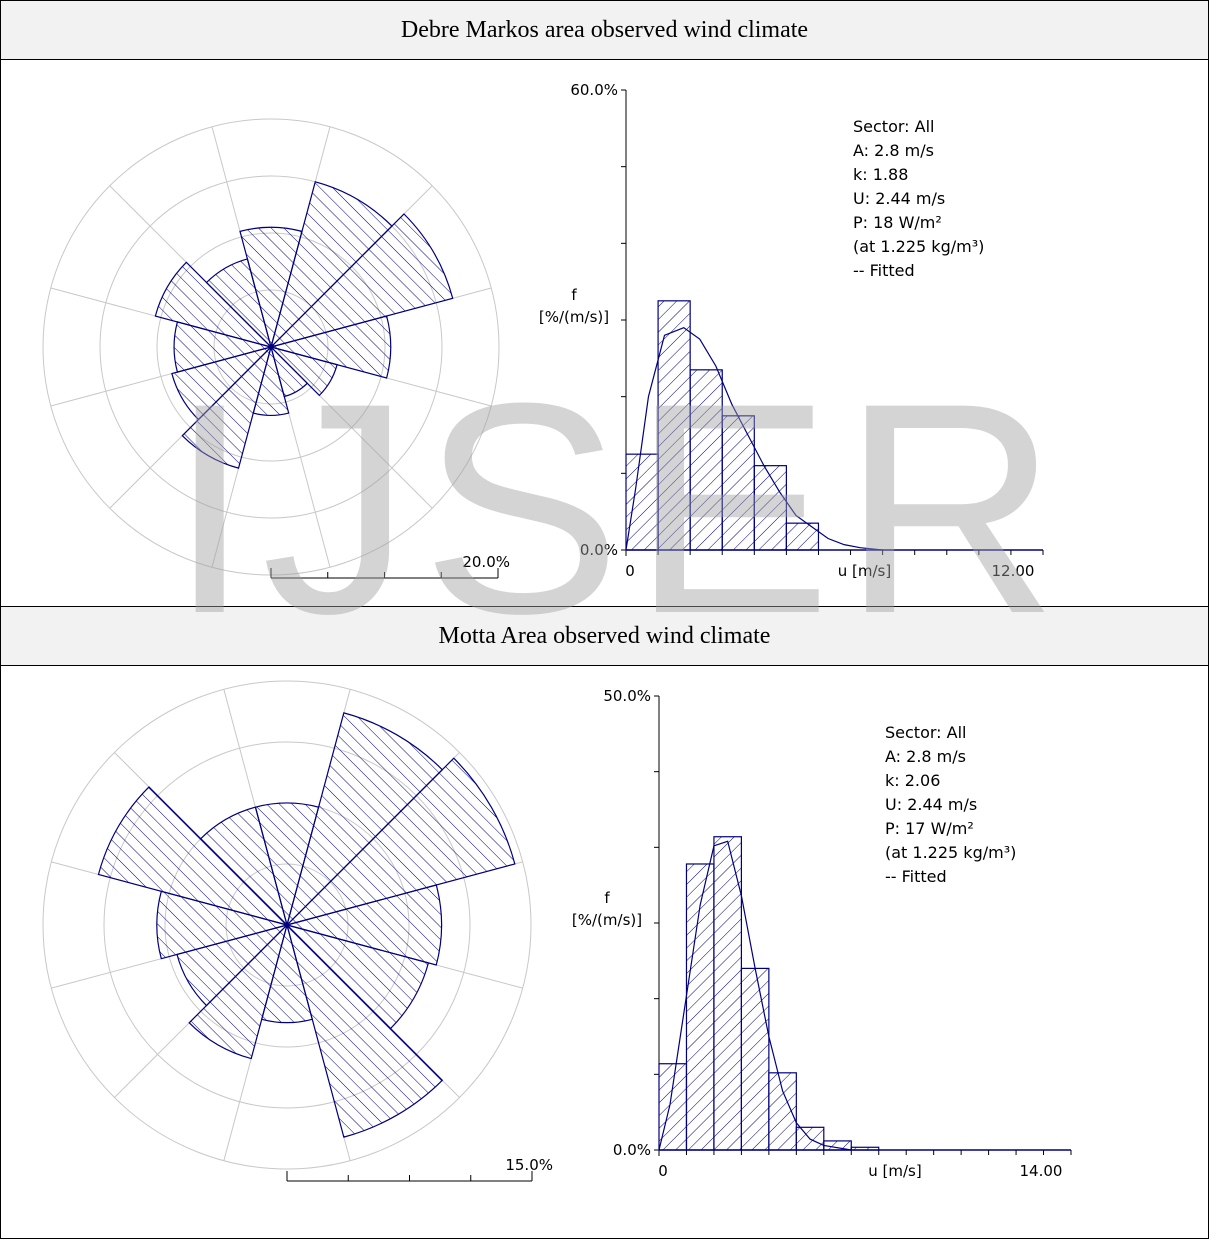 The width and height of the screenshot is (1209, 1239). Describe the element at coordinates (627, 696) in the screenshot. I see `hist-ymax-label: 50.0%` at that location.